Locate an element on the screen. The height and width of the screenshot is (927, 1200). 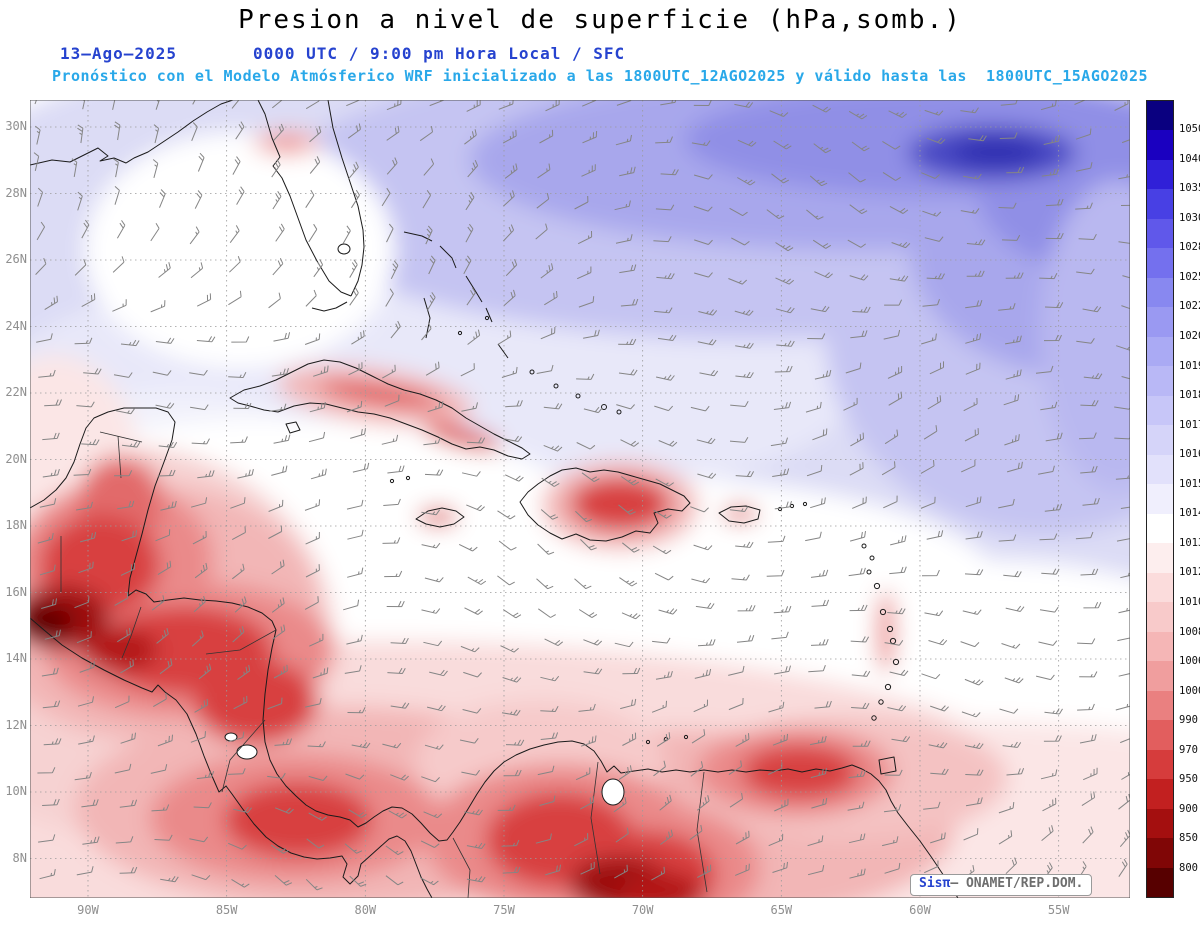
colorbar-label-1030: 1030 is located at coordinates (1189, 217).